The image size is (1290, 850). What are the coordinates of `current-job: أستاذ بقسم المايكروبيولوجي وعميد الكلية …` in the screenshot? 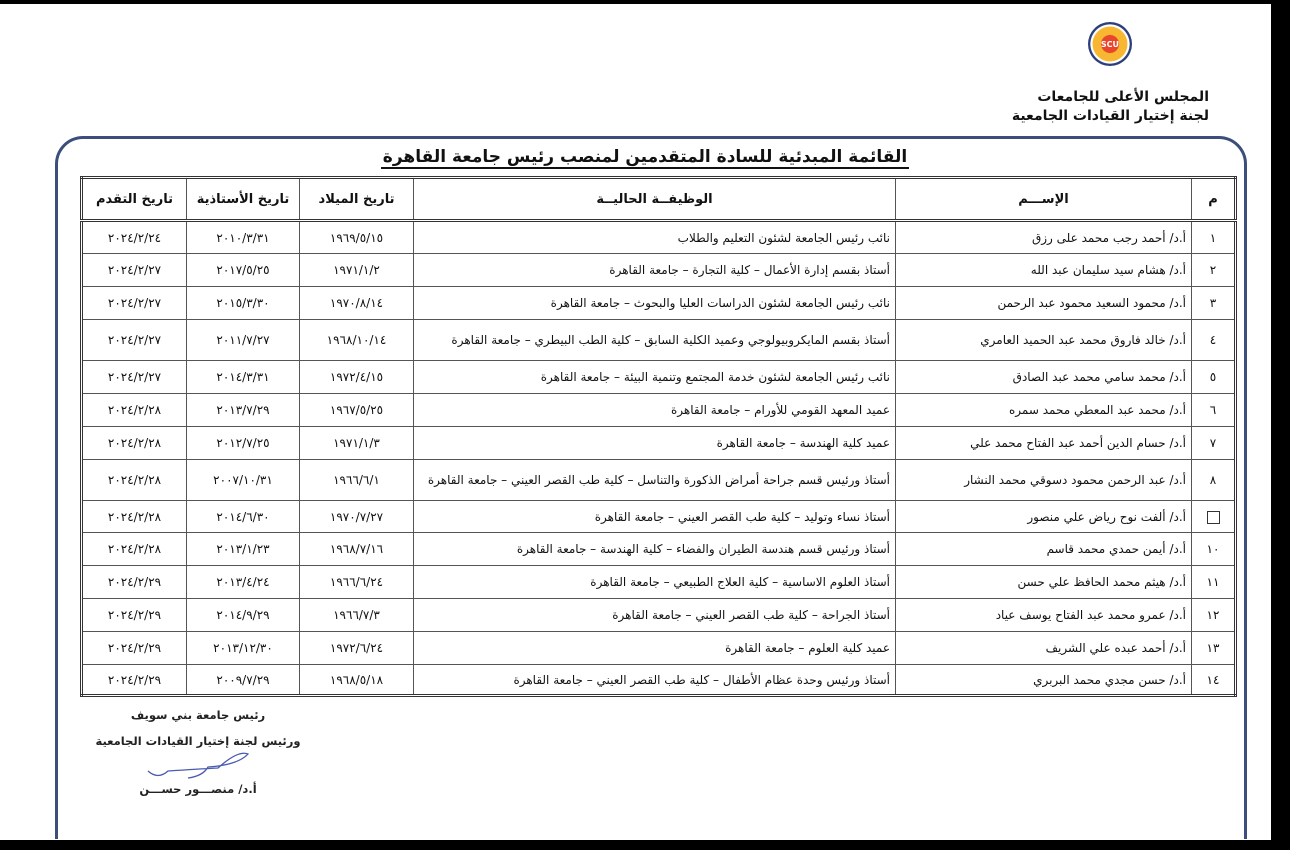 It's located at (654, 340).